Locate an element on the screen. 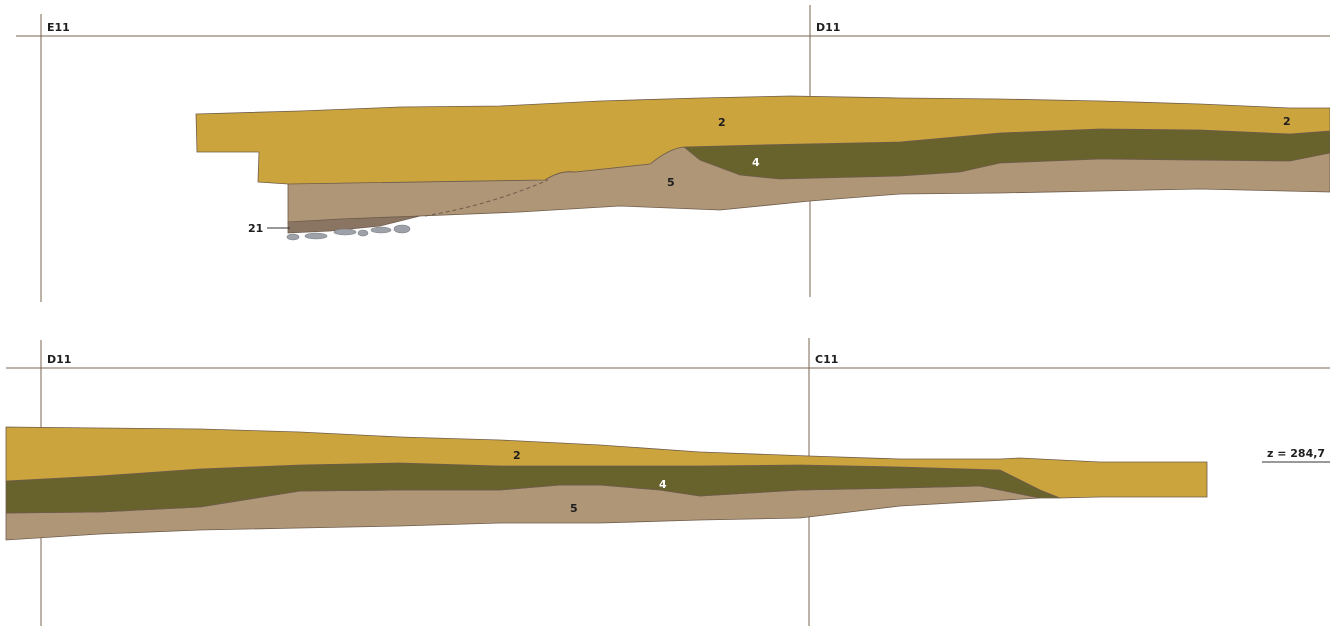 The image size is (1330, 627). grid-label-d11-bottom: D11 is located at coordinates (59, 359).